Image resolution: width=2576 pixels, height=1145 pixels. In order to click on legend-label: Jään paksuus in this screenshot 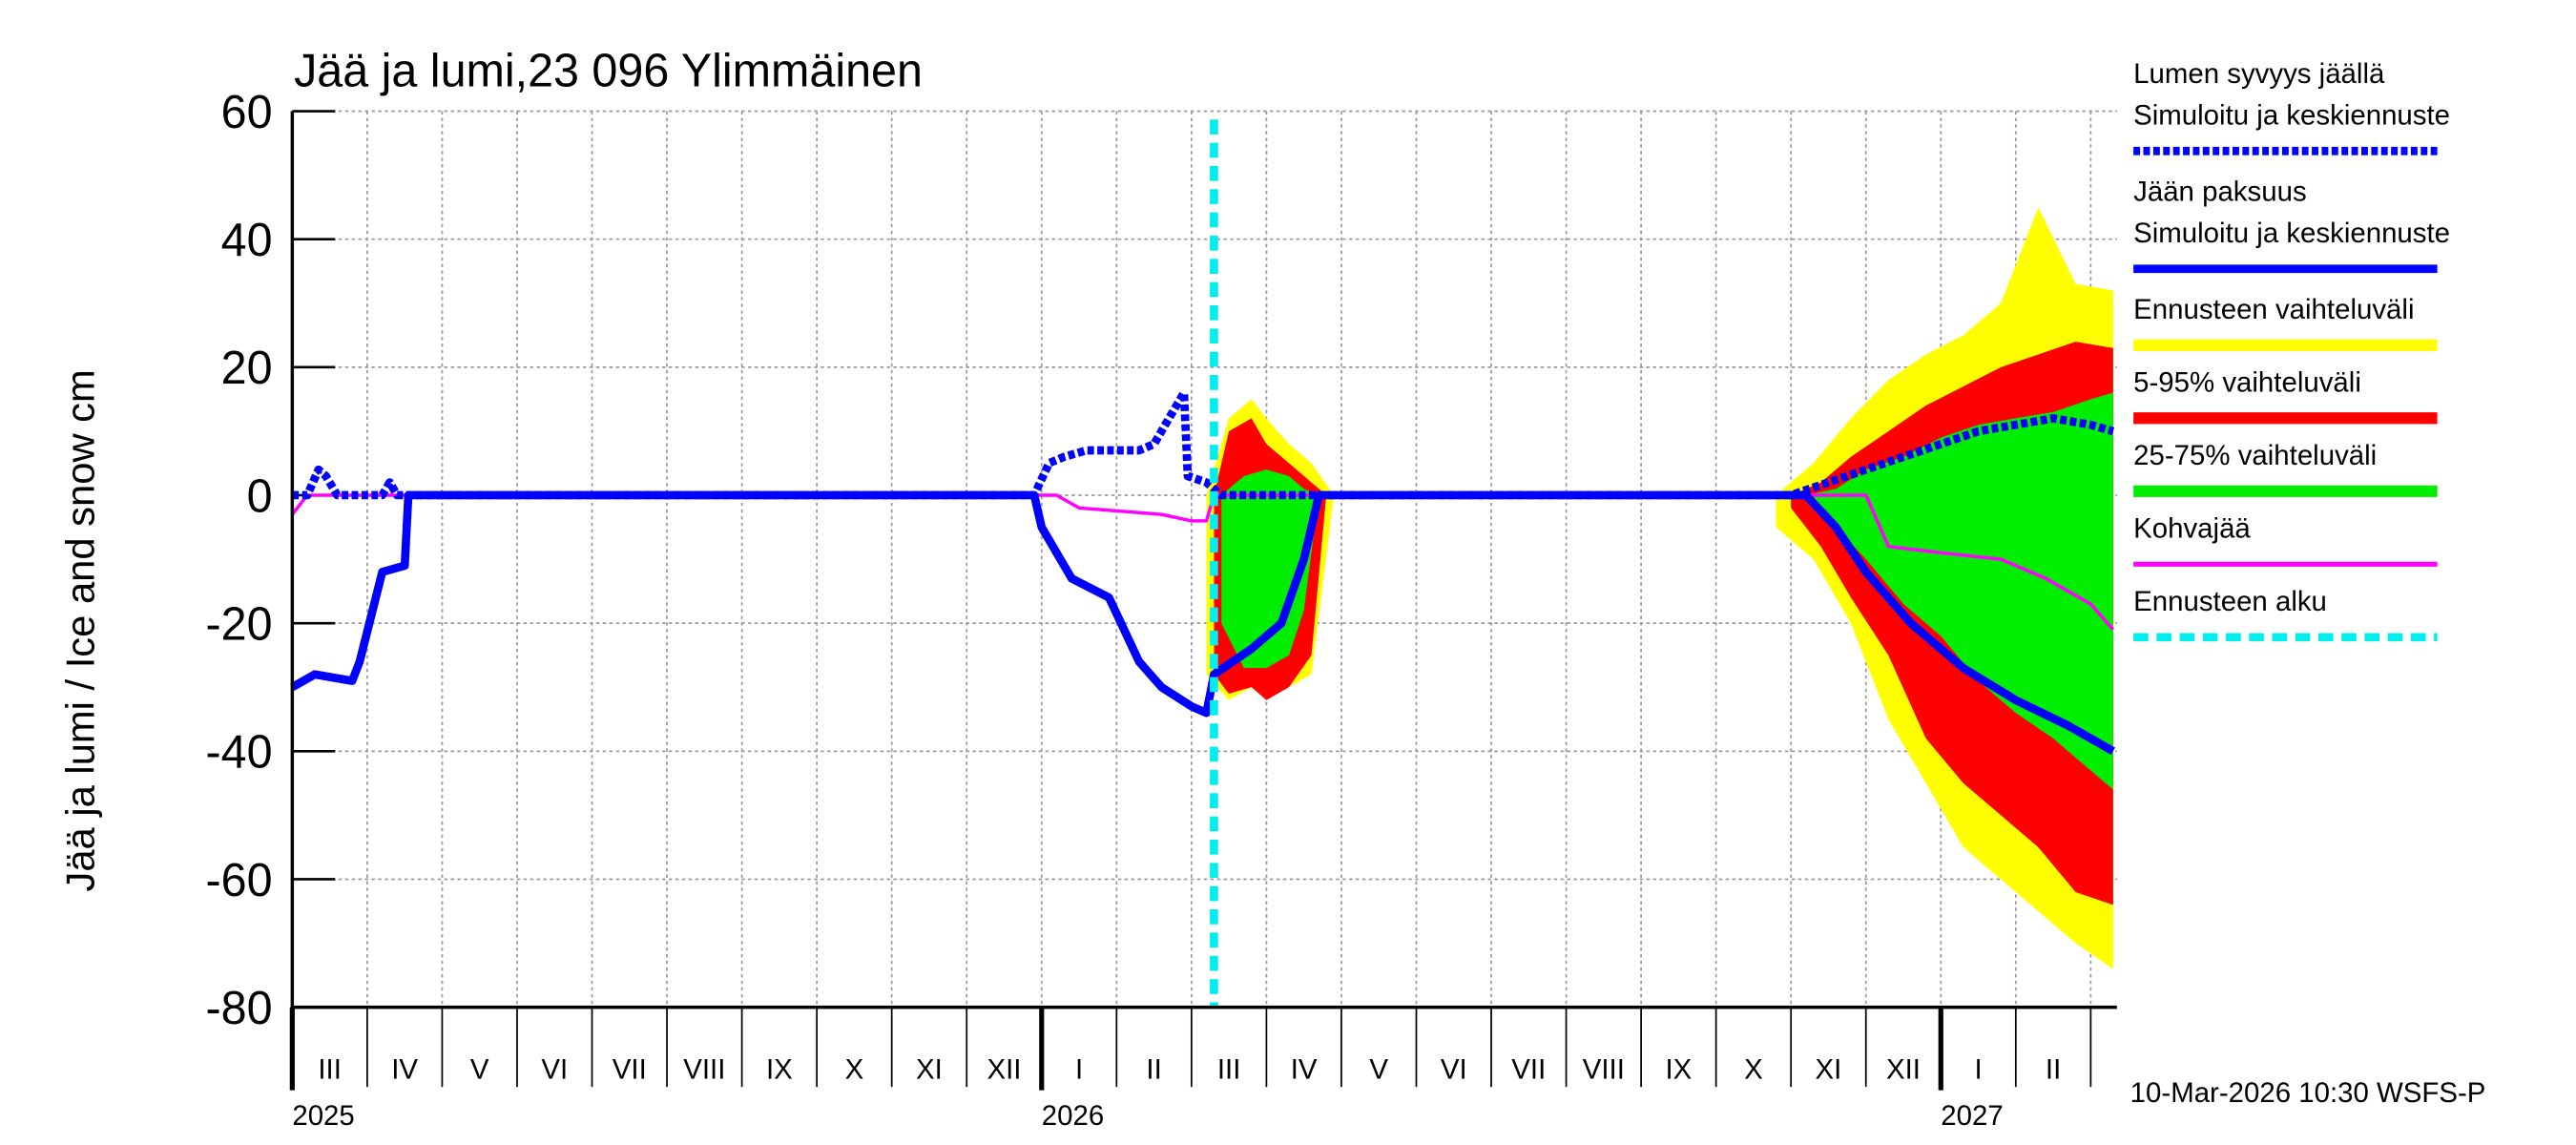, I will do `click(2220, 192)`.